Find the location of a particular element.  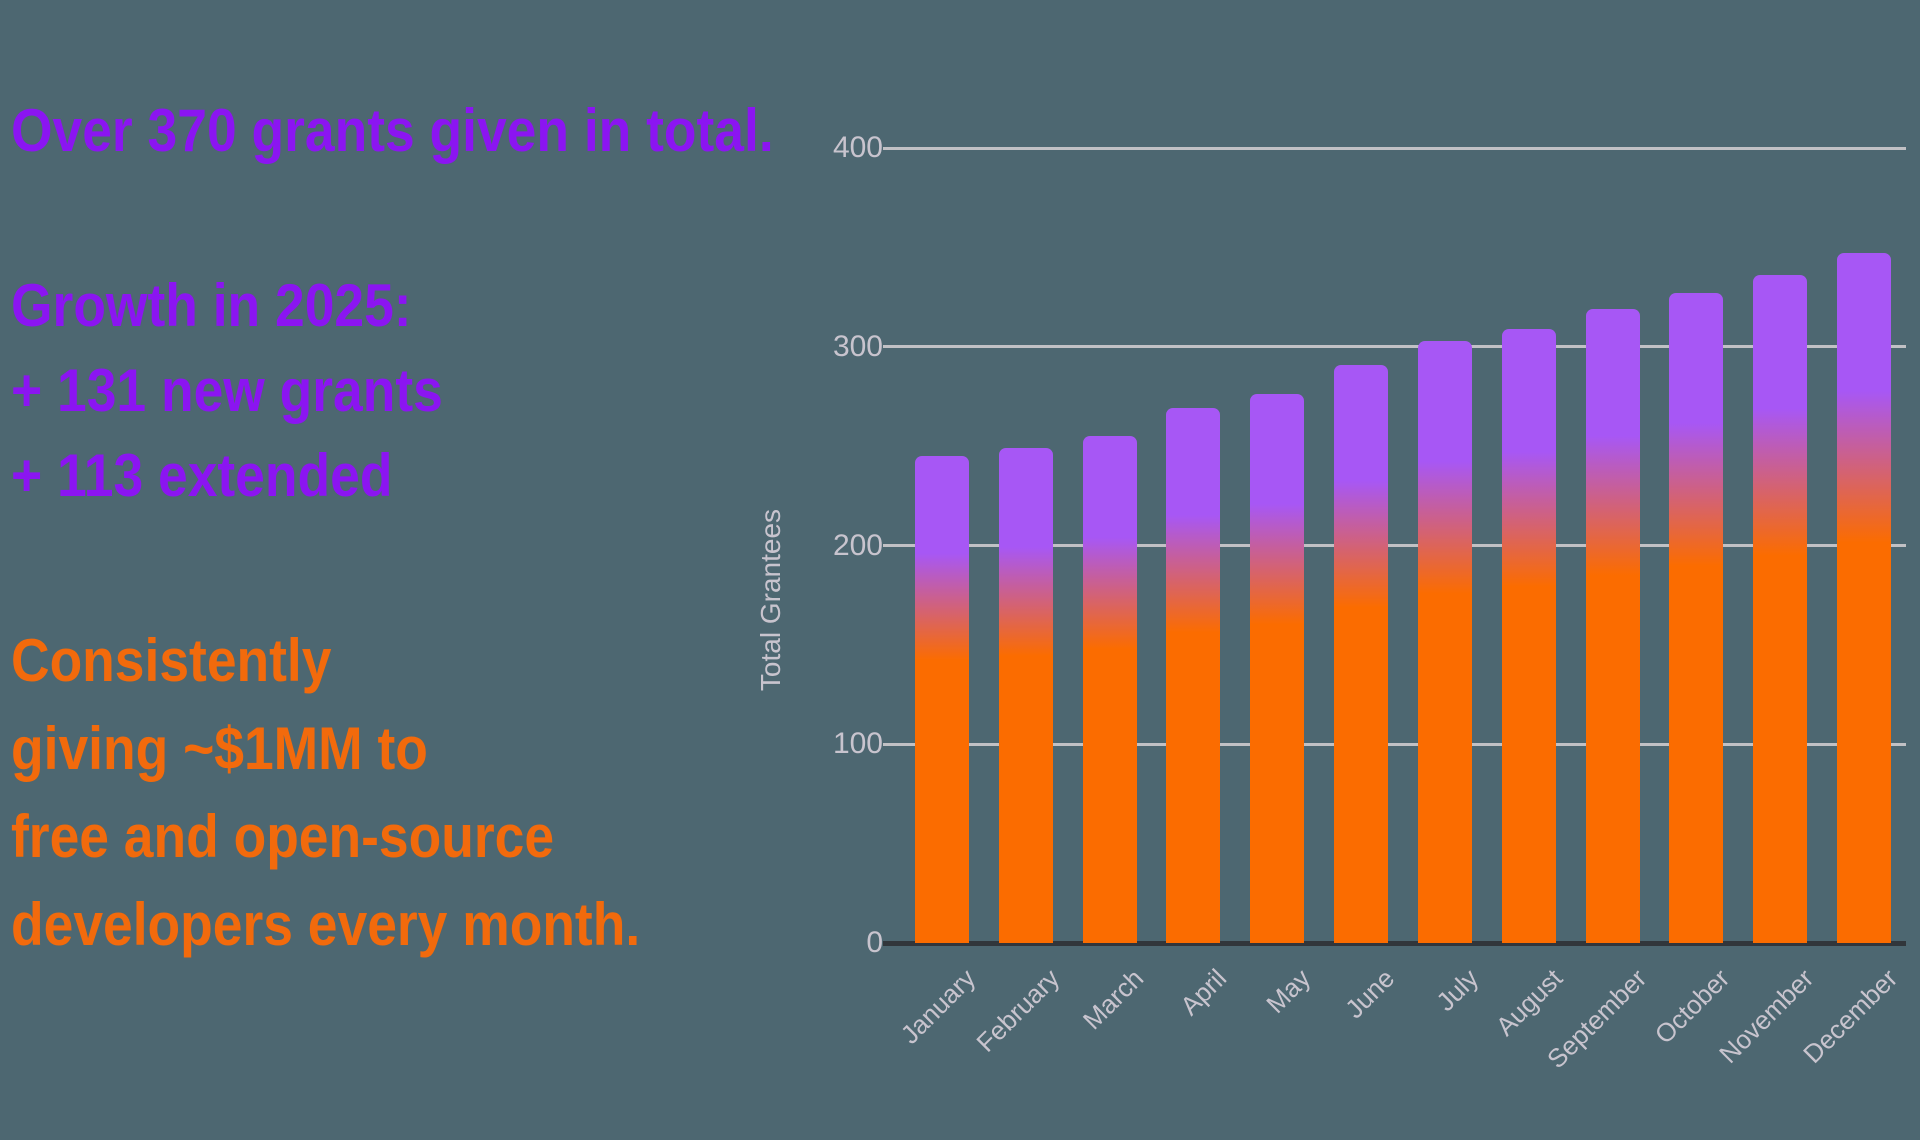

impact-line: giving ~$1MM to is located at coordinates (219, 748).